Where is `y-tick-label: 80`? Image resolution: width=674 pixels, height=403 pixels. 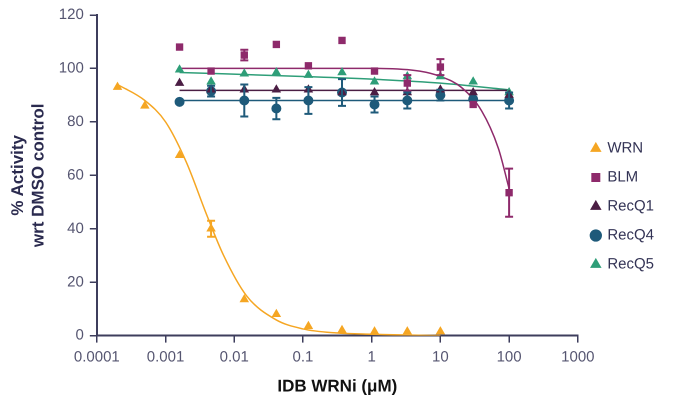
y-tick-label: 80 is located at coordinates (75, 121).